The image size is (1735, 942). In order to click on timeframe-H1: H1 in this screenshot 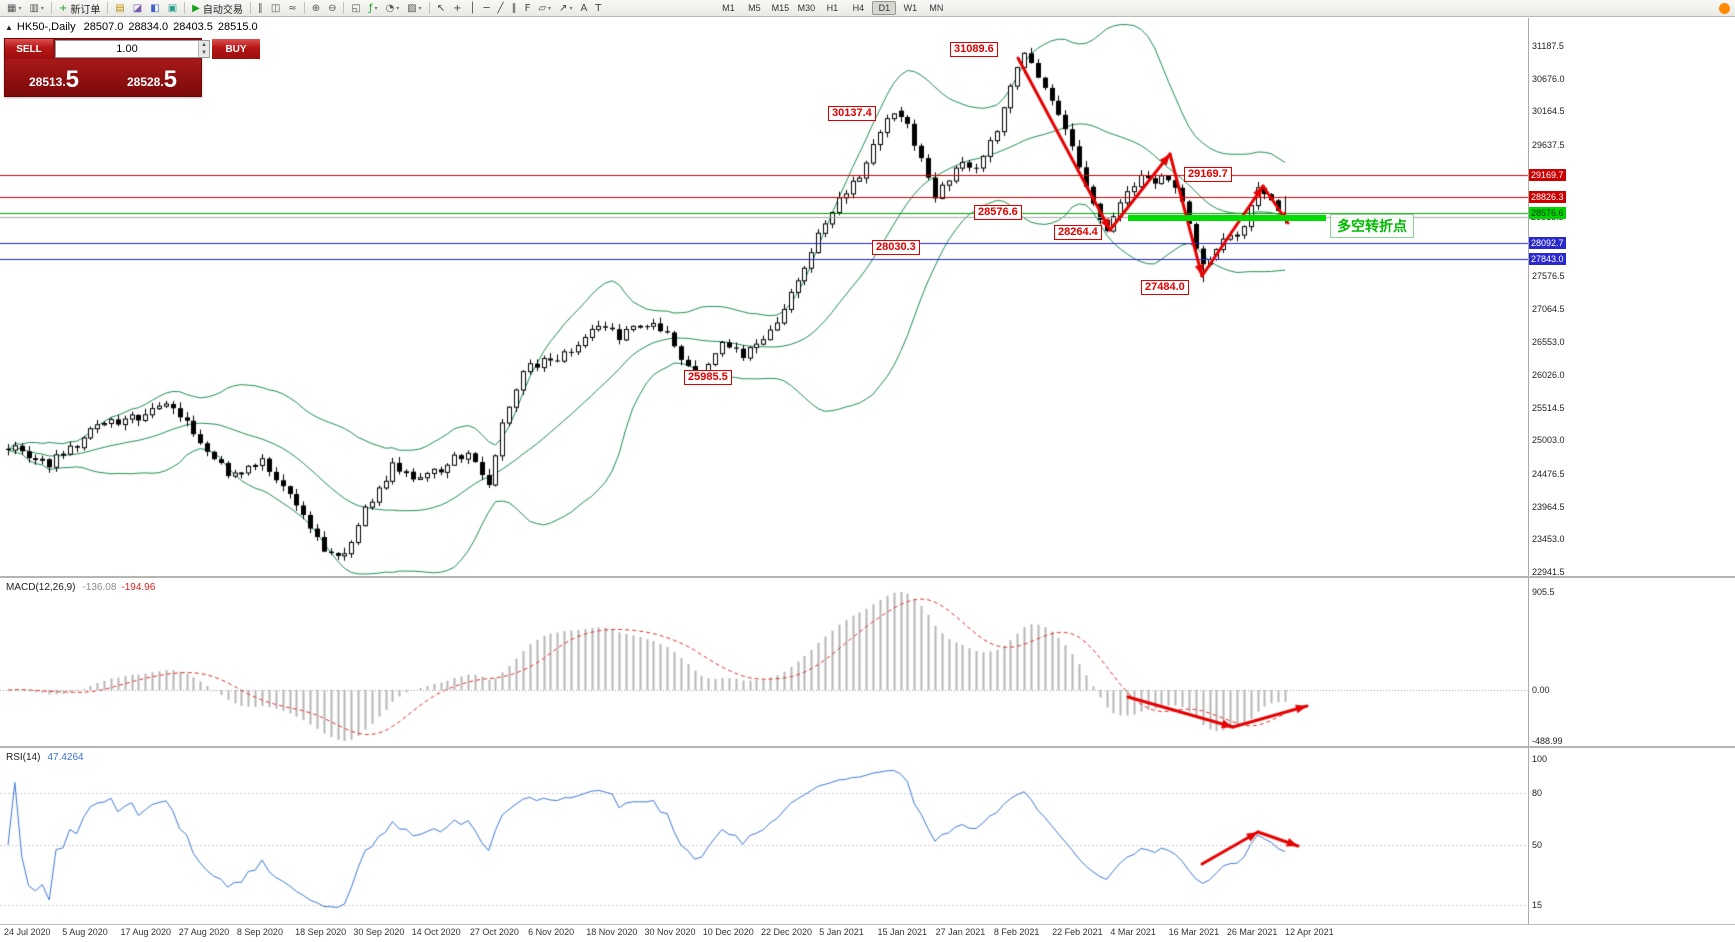, I will do `click(832, 8)`.